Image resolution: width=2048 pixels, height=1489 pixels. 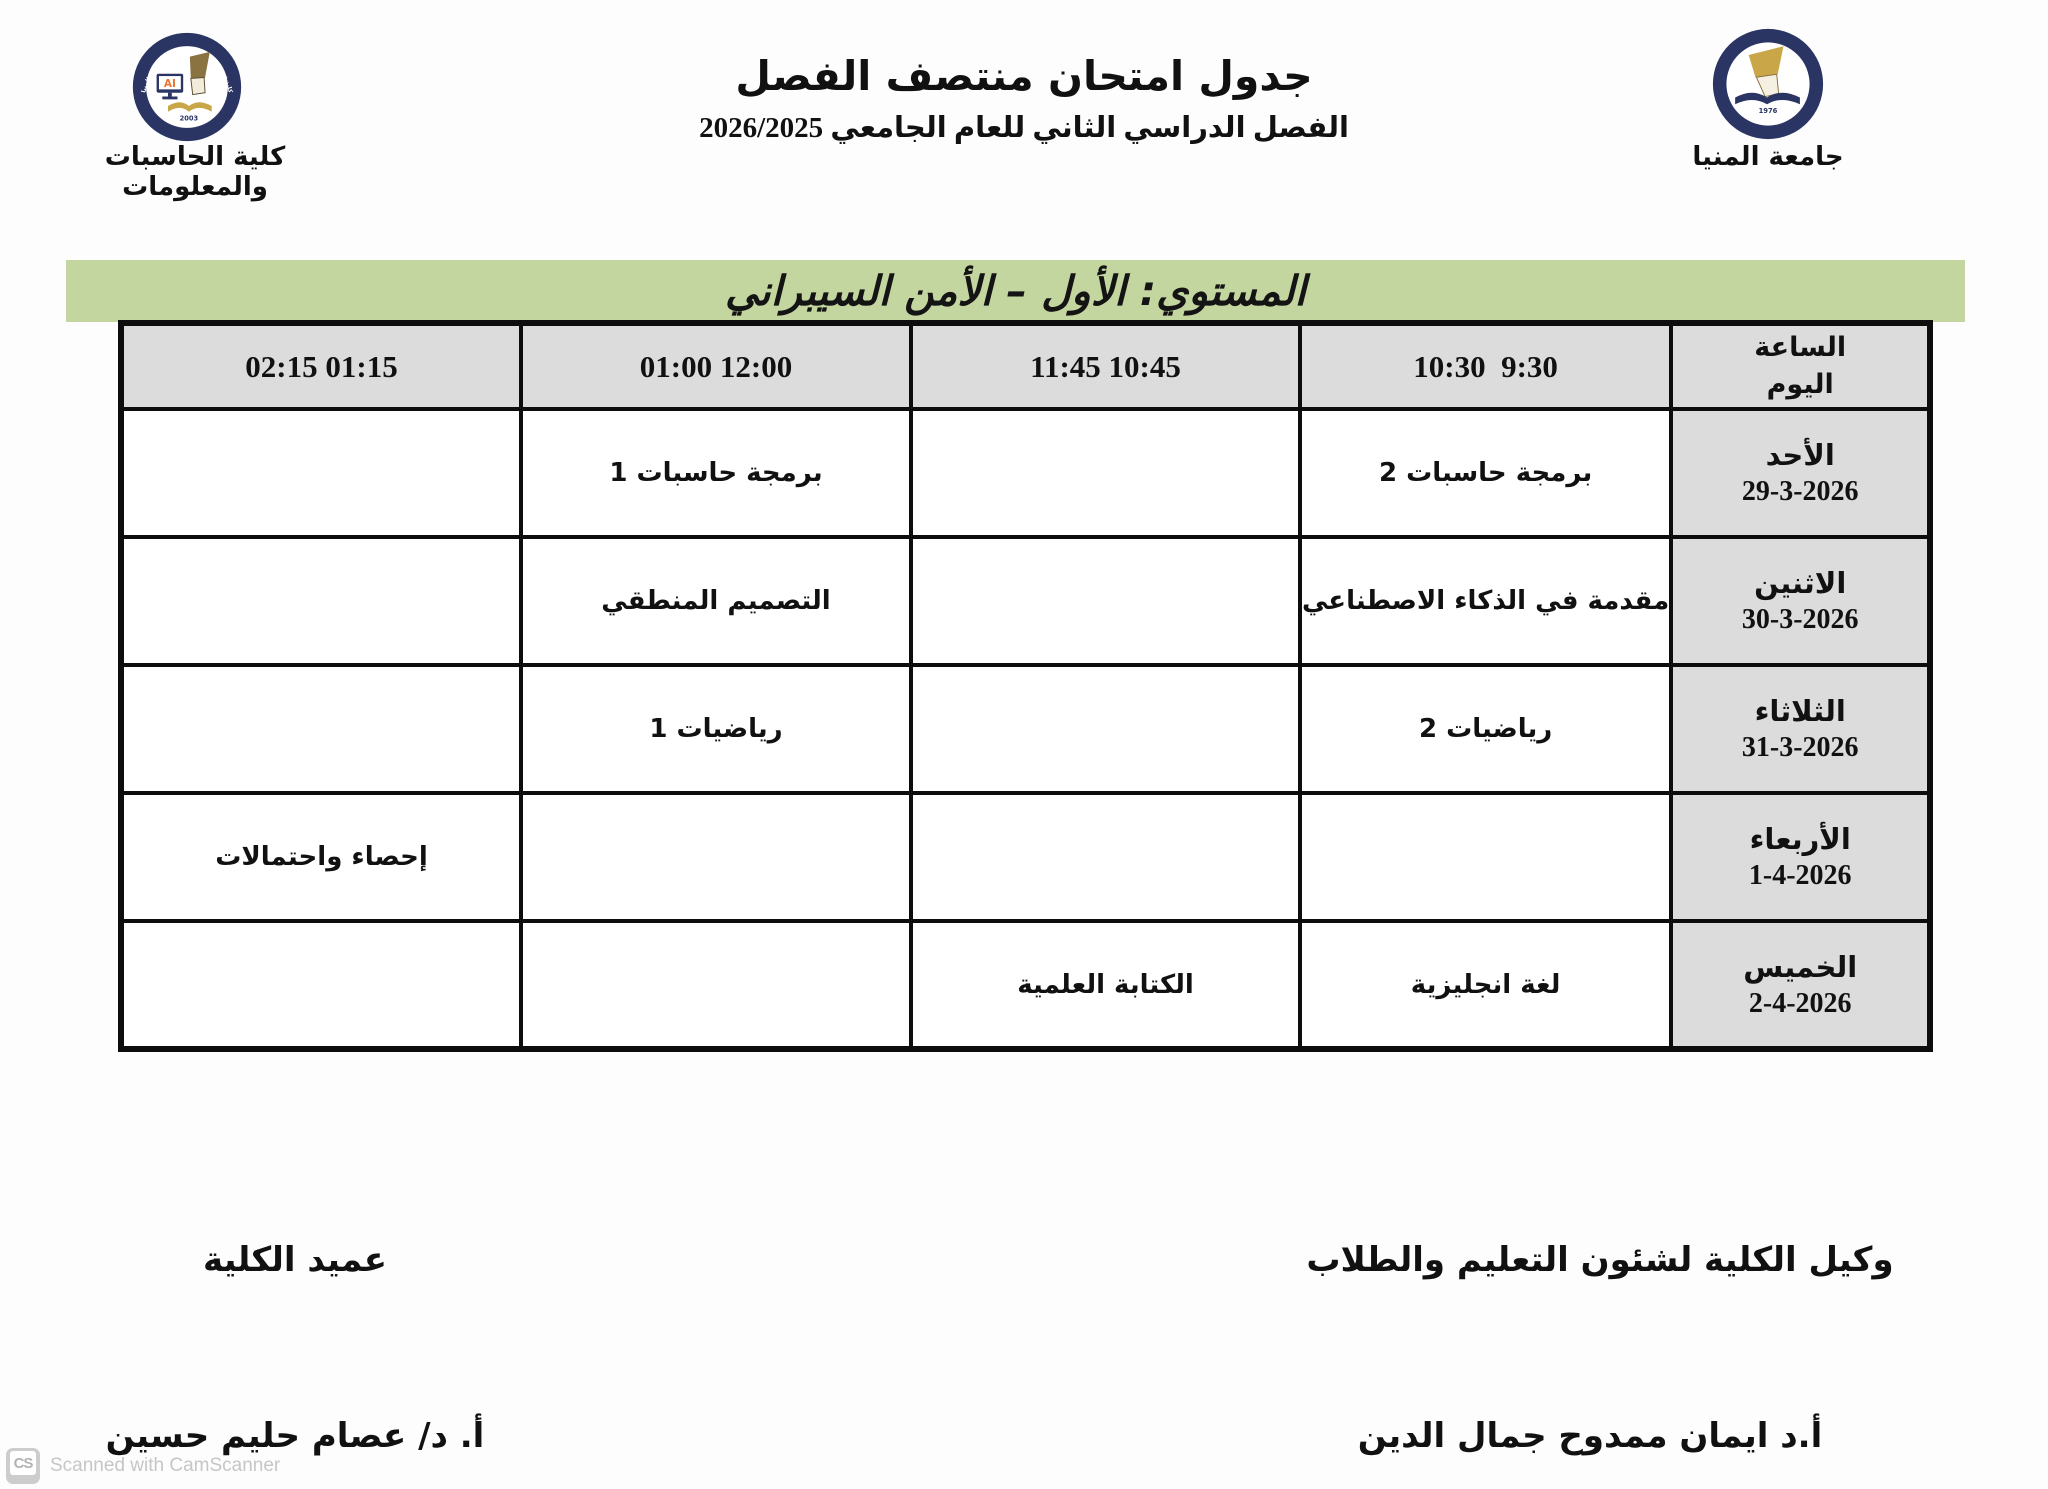 What do you see at coordinates (321, 366) in the screenshot?
I see `time-header-0115-0215: 02:15 01:15` at bounding box center [321, 366].